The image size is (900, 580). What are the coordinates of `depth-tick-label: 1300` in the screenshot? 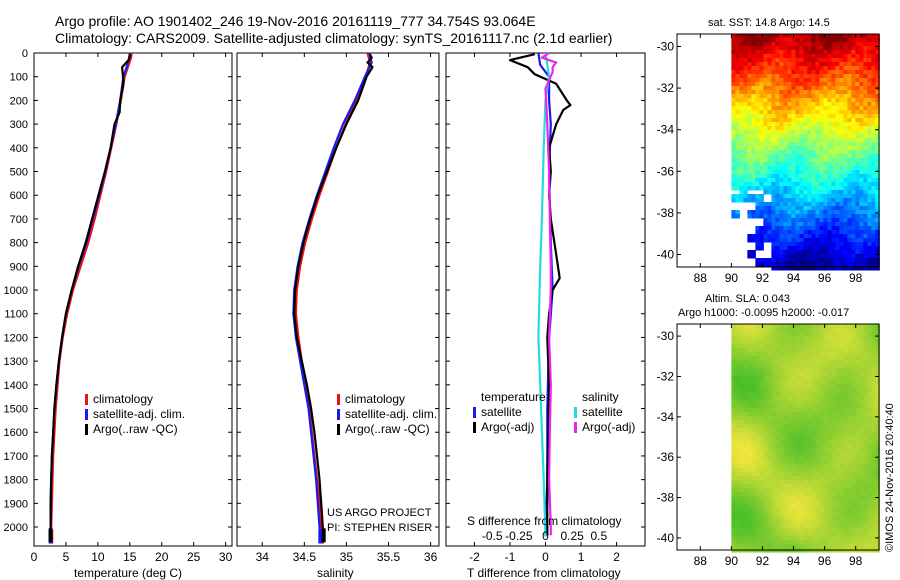 It's located at (16, 362).